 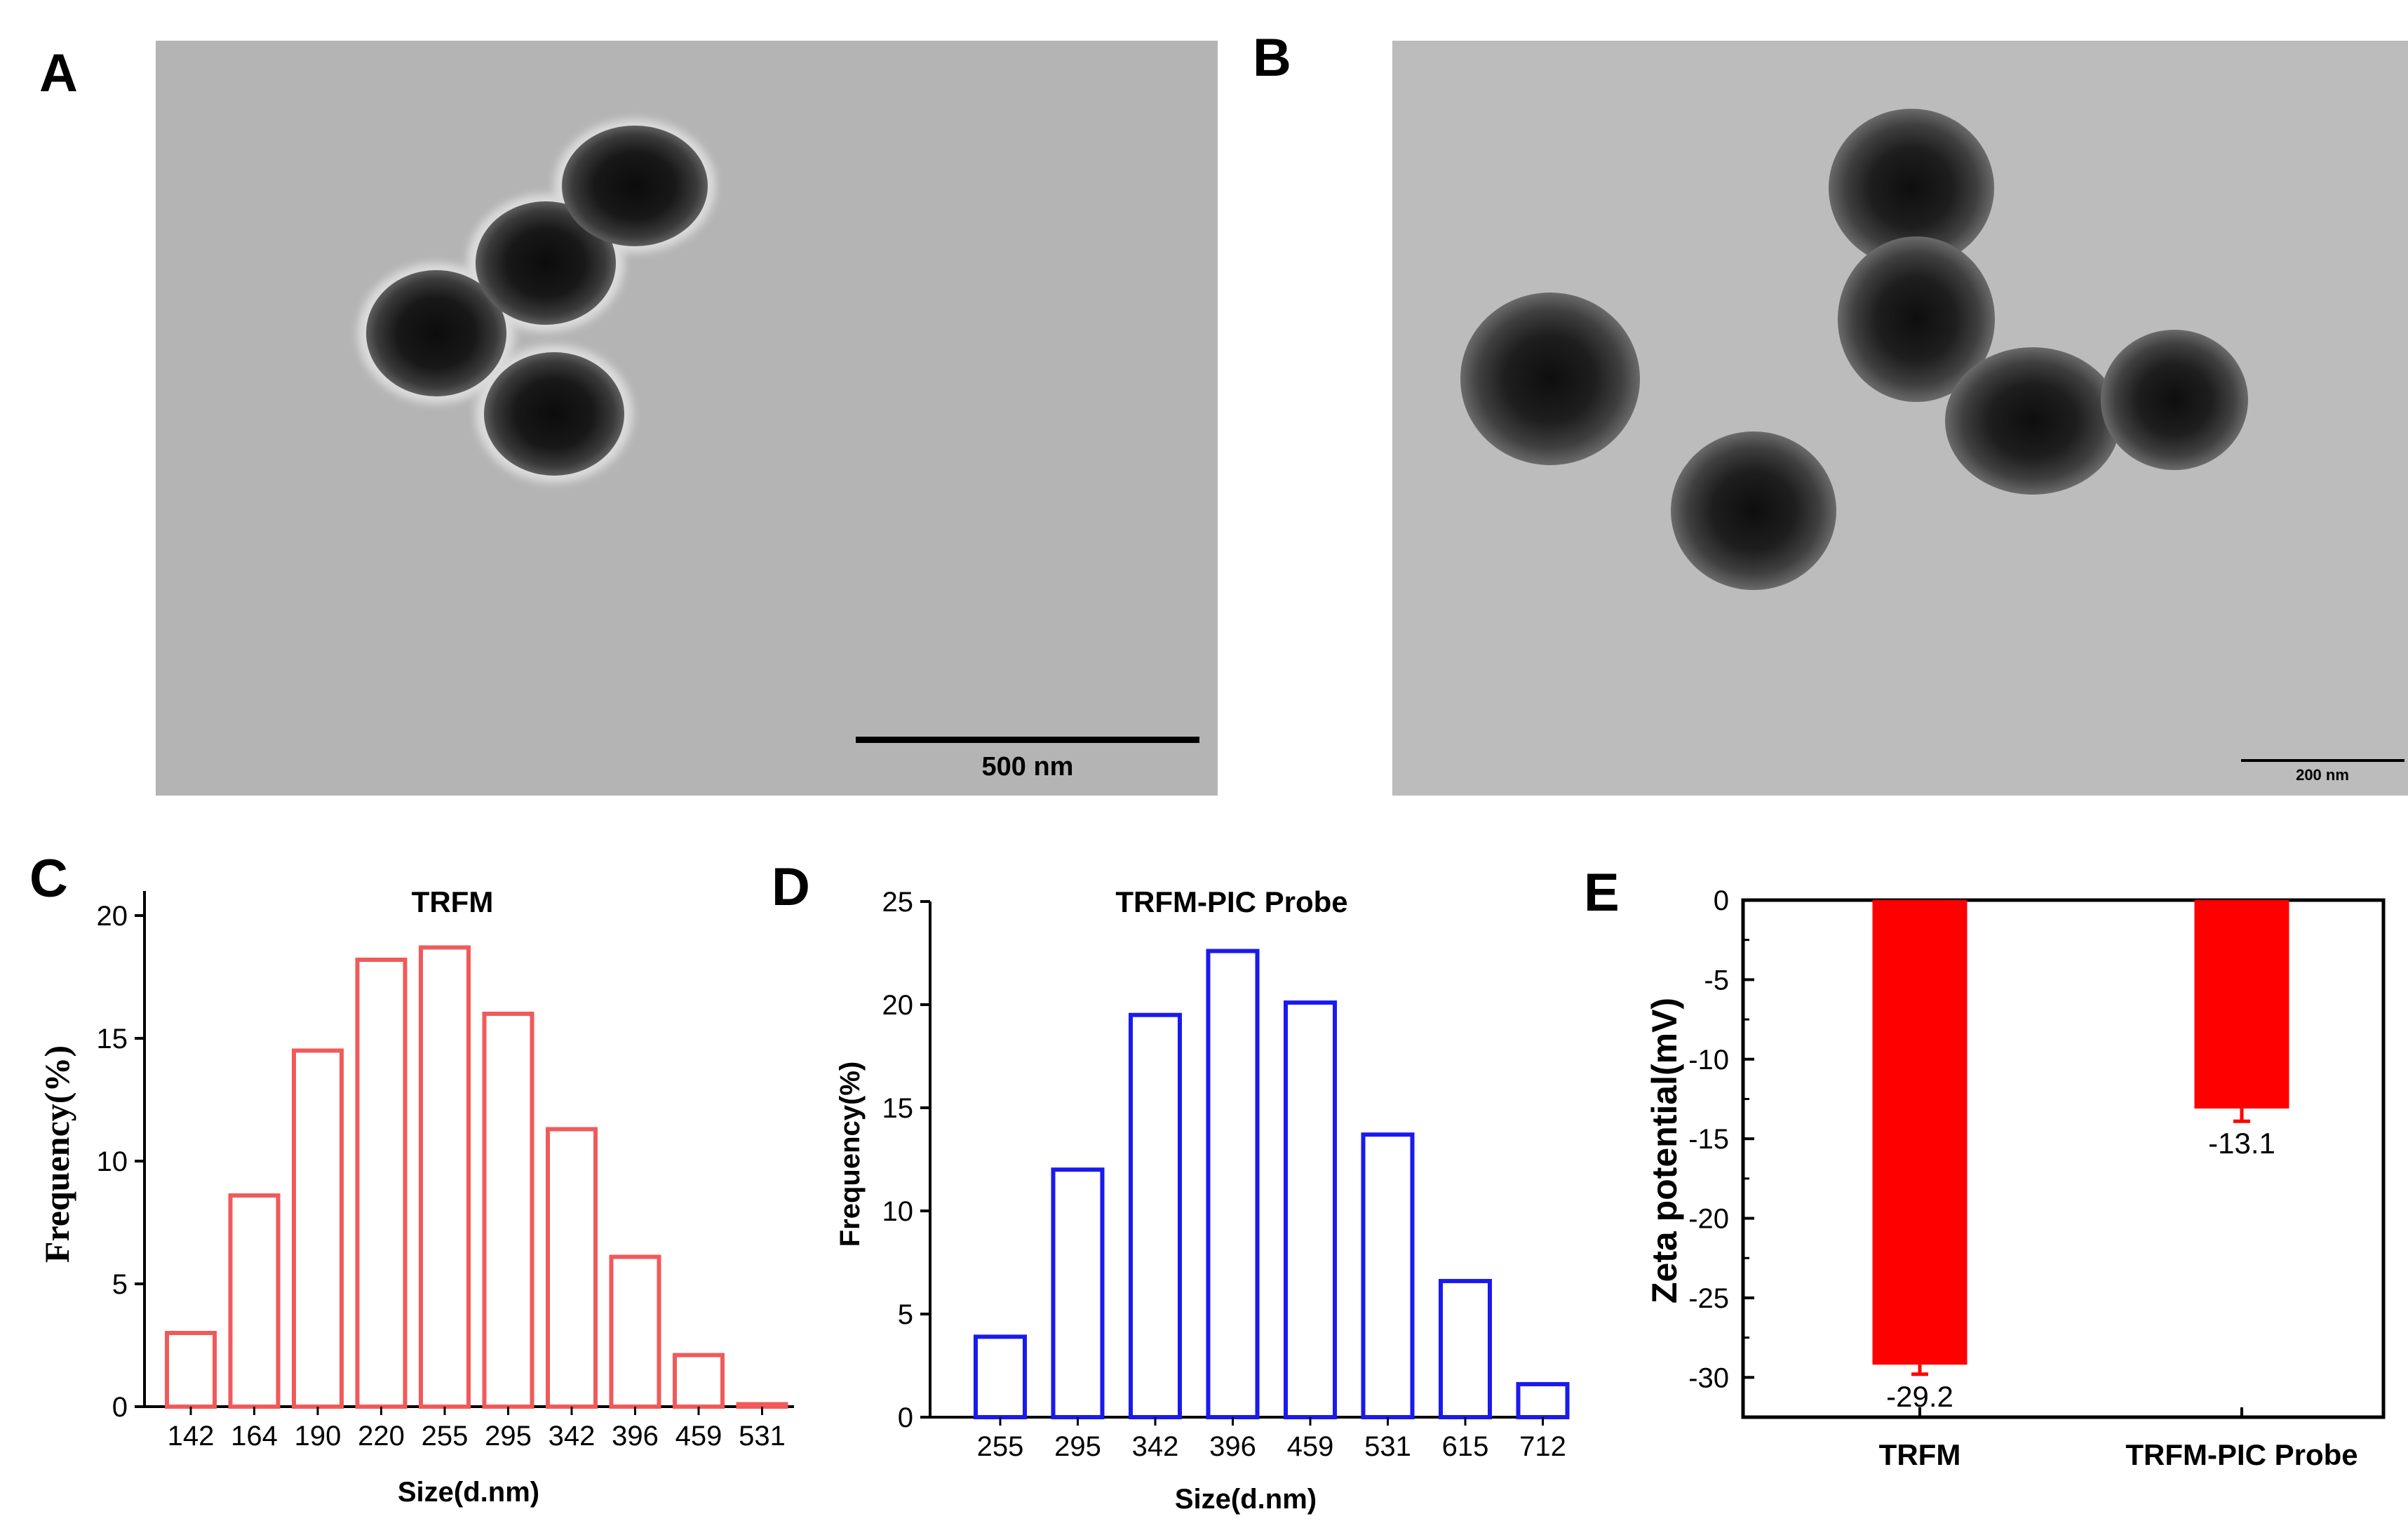 I want to click on chart-e-y-tick-label: 0, so click(x=1721, y=901).